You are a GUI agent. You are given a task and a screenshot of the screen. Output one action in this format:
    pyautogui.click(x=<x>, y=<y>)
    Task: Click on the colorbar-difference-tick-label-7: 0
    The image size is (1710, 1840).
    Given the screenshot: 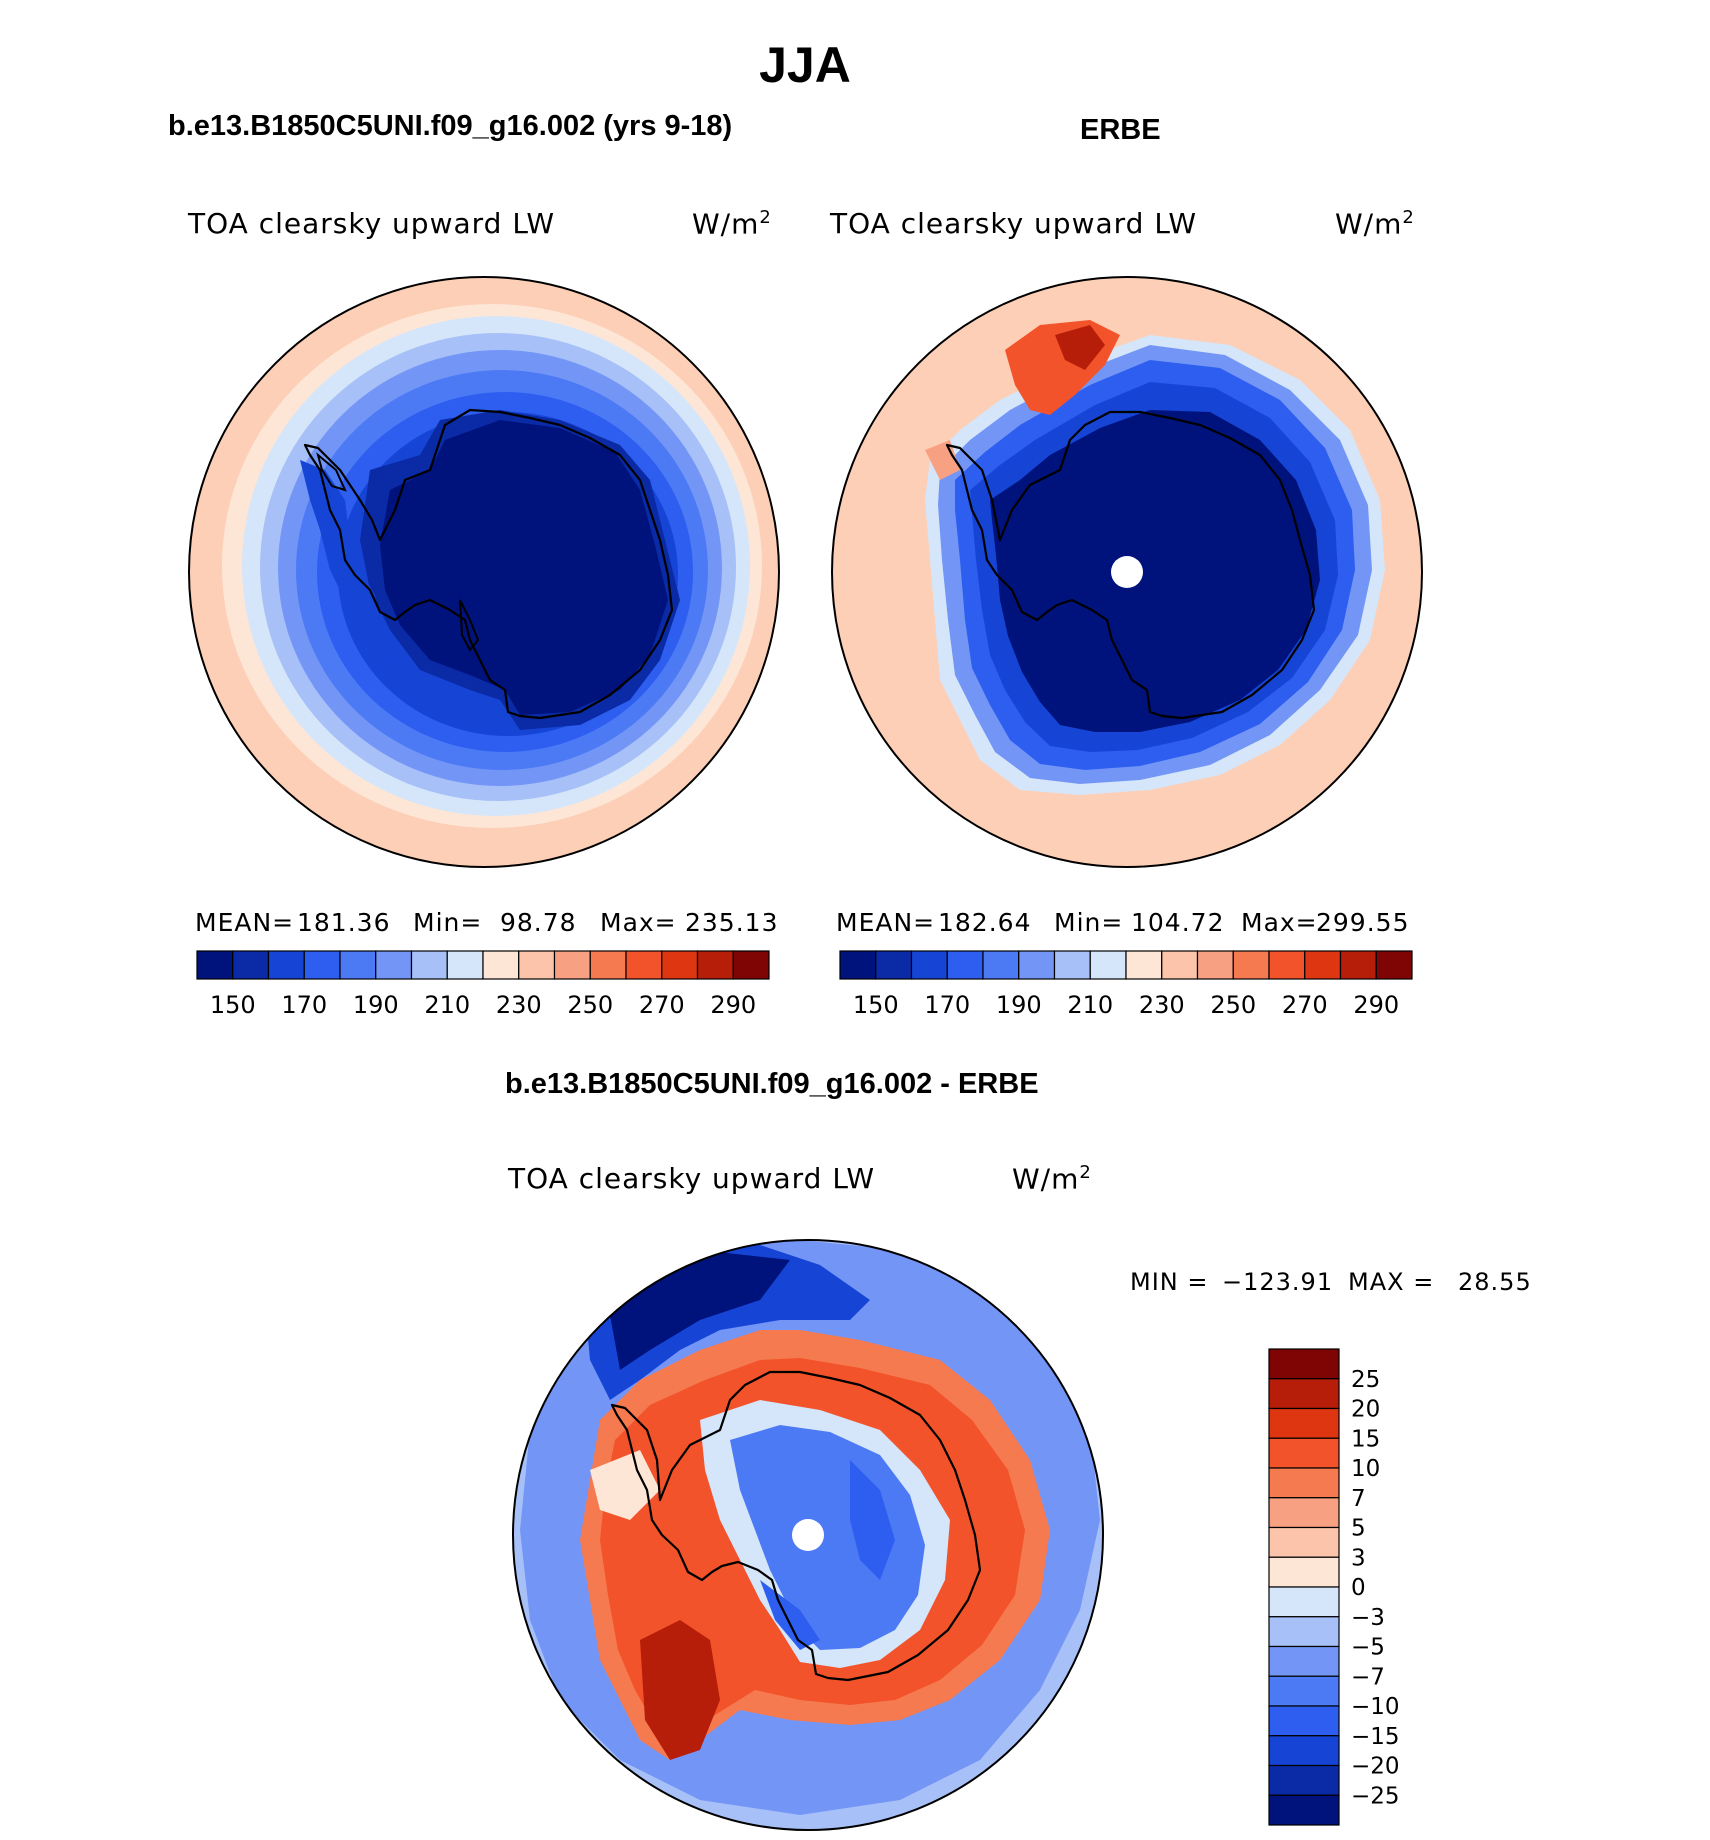 What is the action you would take?
    pyautogui.click(x=1358, y=1588)
    